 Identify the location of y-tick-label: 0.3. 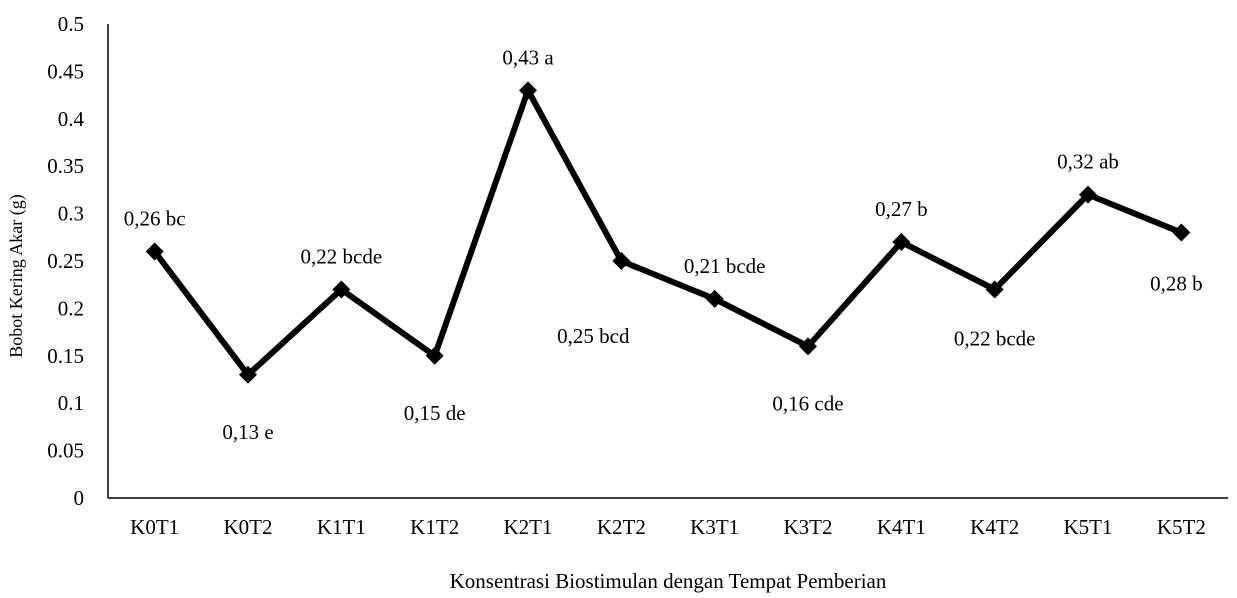
(71, 214).